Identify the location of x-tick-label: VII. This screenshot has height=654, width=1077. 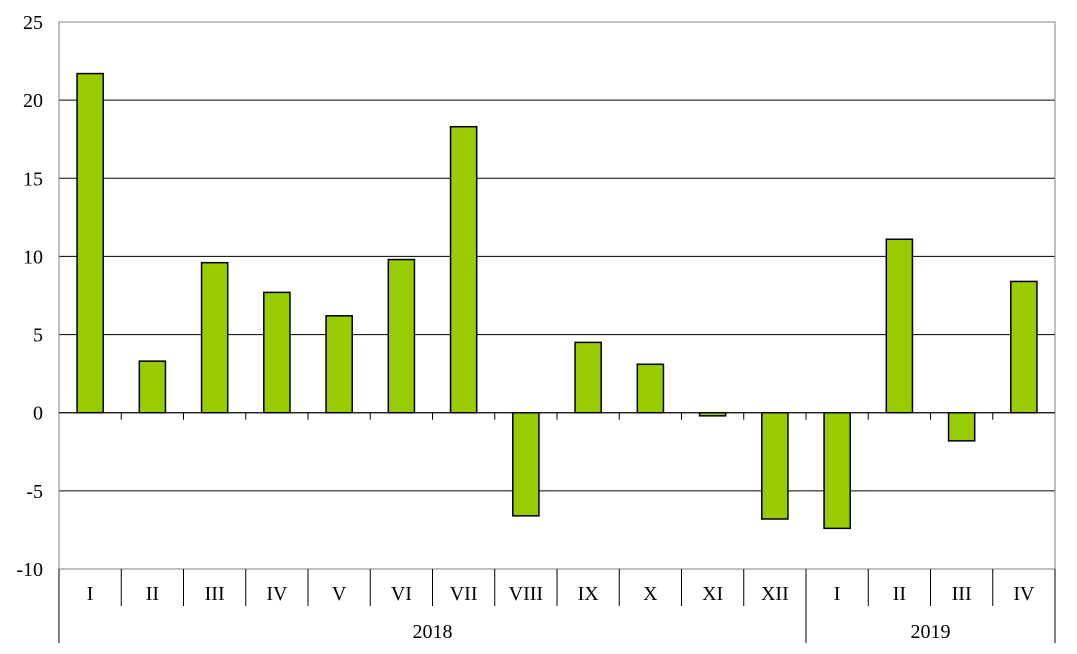
(464, 594).